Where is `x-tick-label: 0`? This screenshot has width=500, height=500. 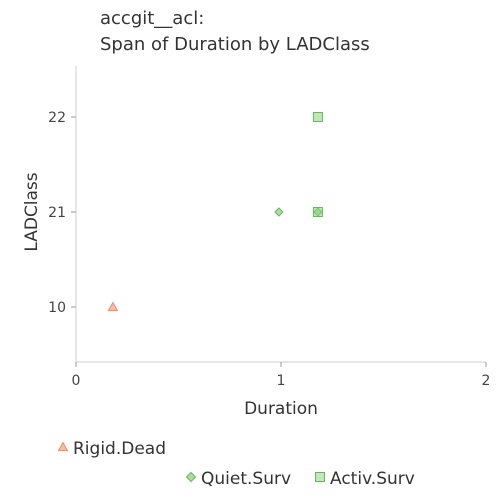
x-tick-label: 0 is located at coordinates (76, 381).